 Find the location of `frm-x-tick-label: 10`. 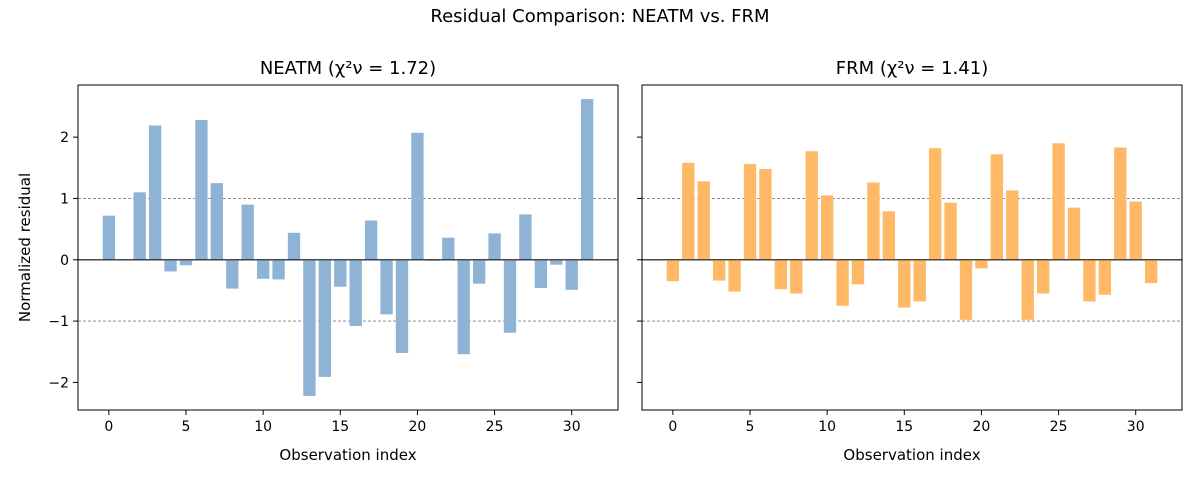

frm-x-tick-label: 10 is located at coordinates (827, 427).